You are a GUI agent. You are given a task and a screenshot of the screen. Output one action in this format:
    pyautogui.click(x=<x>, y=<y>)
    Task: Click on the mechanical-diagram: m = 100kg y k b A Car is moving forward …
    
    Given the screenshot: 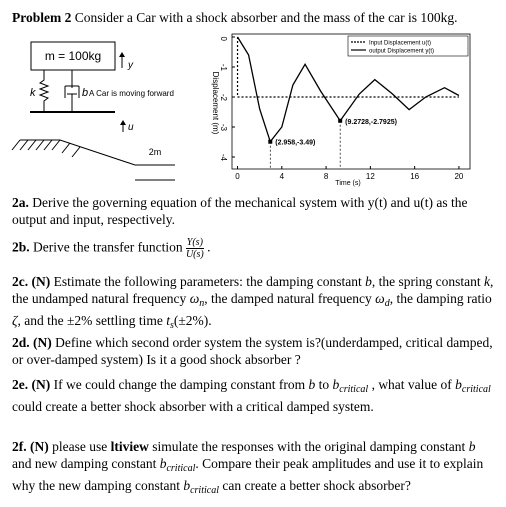 What is the action you would take?
    pyautogui.click(x=93, y=111)
    